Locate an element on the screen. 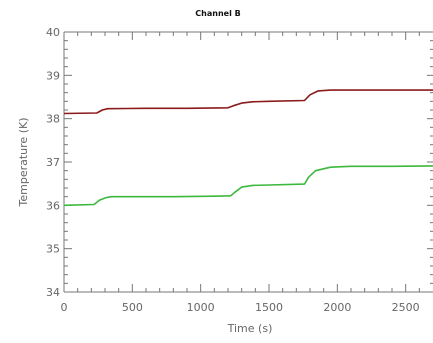 This screenshot has width=433, height=343. y-tick-label: 35 is located at coordinates (53, 249).